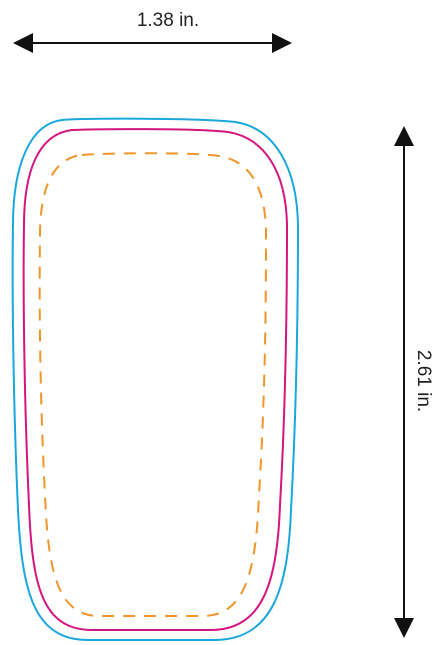 This screenshot has height=645, width=438. Describe the element at coordinates (168, 20) in the screenshot. I see `width-dimension-label: 1.38 in.` at that location.